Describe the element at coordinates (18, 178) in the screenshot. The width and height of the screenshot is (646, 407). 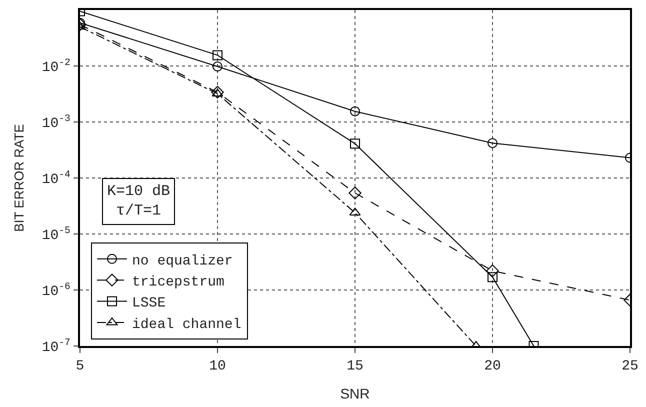
I see `y-axis-title: BIT ERROR RATE` at that location.